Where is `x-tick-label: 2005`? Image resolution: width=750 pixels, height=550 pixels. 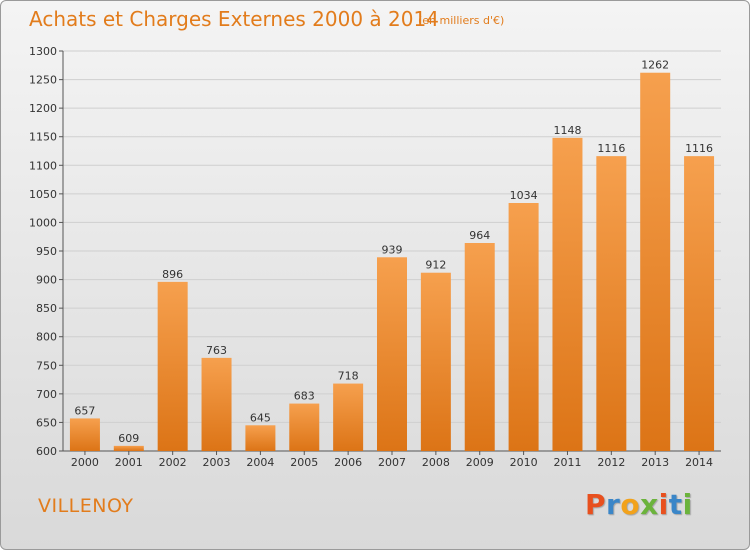 x-tick-label: 2005 is located at coordinates (304, 462).